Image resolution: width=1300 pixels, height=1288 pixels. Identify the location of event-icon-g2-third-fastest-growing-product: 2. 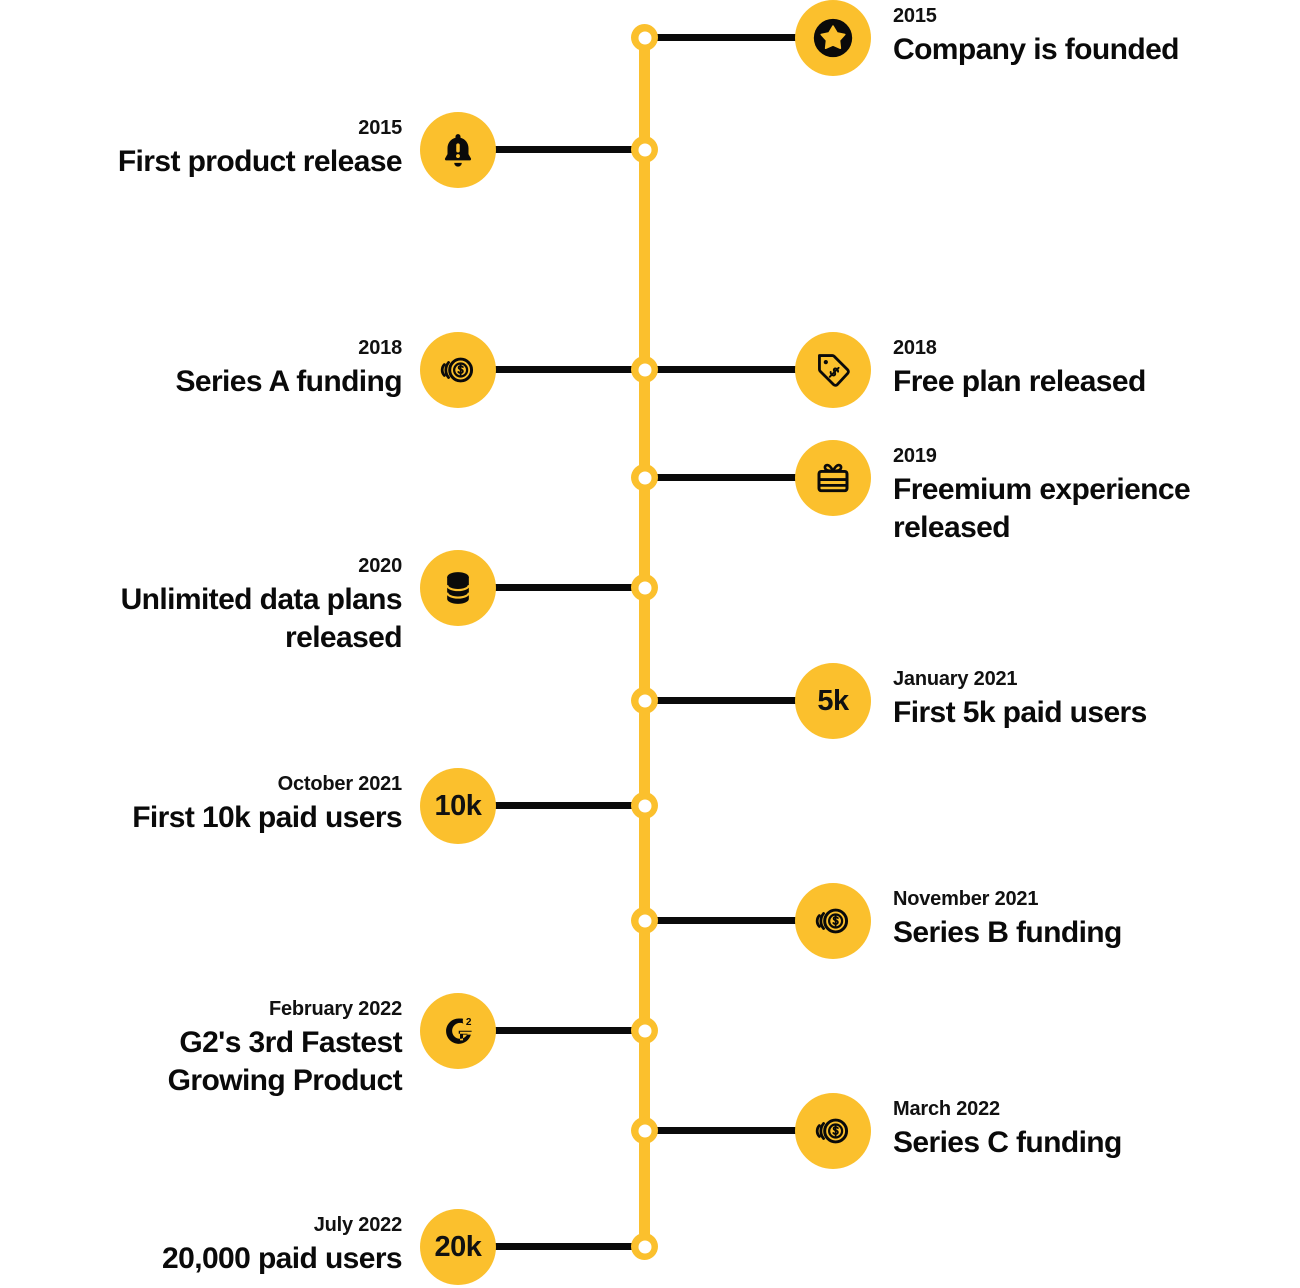
(458, 1031).